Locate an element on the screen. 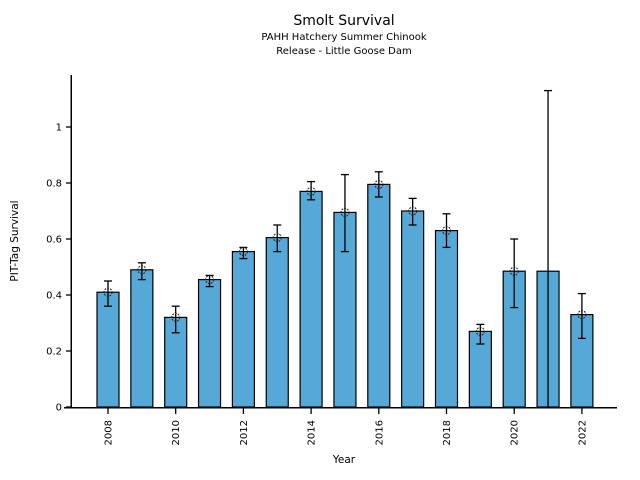 This screenshot has width=640, height=480. y-tick-label-0.4: 0.4 is located at coordinates (54, 296).